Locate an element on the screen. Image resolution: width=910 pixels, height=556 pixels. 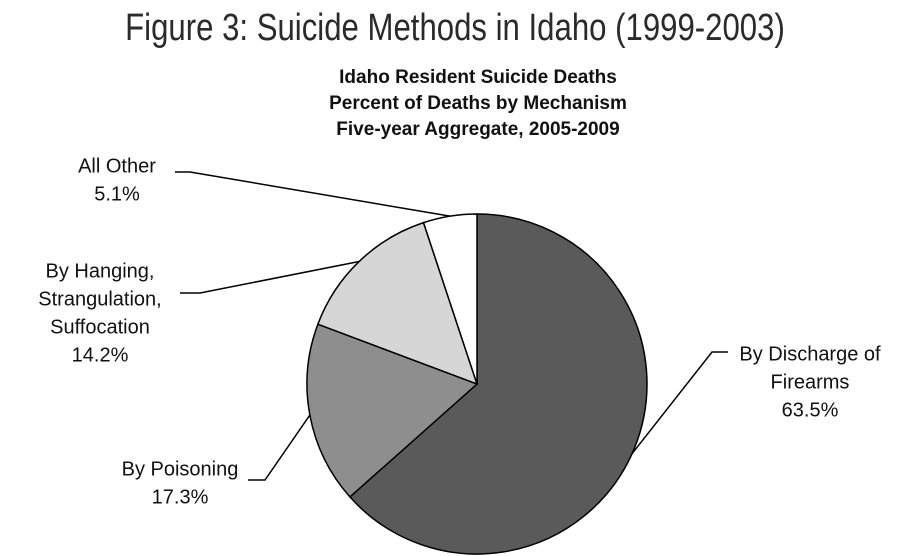
slice-label: Strangulation, is located at coordinates (99, 299).